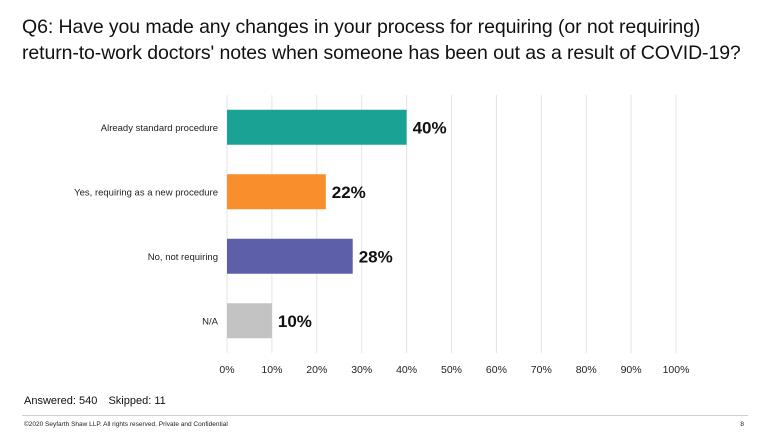  What do you see at coordinates (586, 370) in the screenshot?
I see `x-tick-label: 80%` at bounding box center [586, 370].